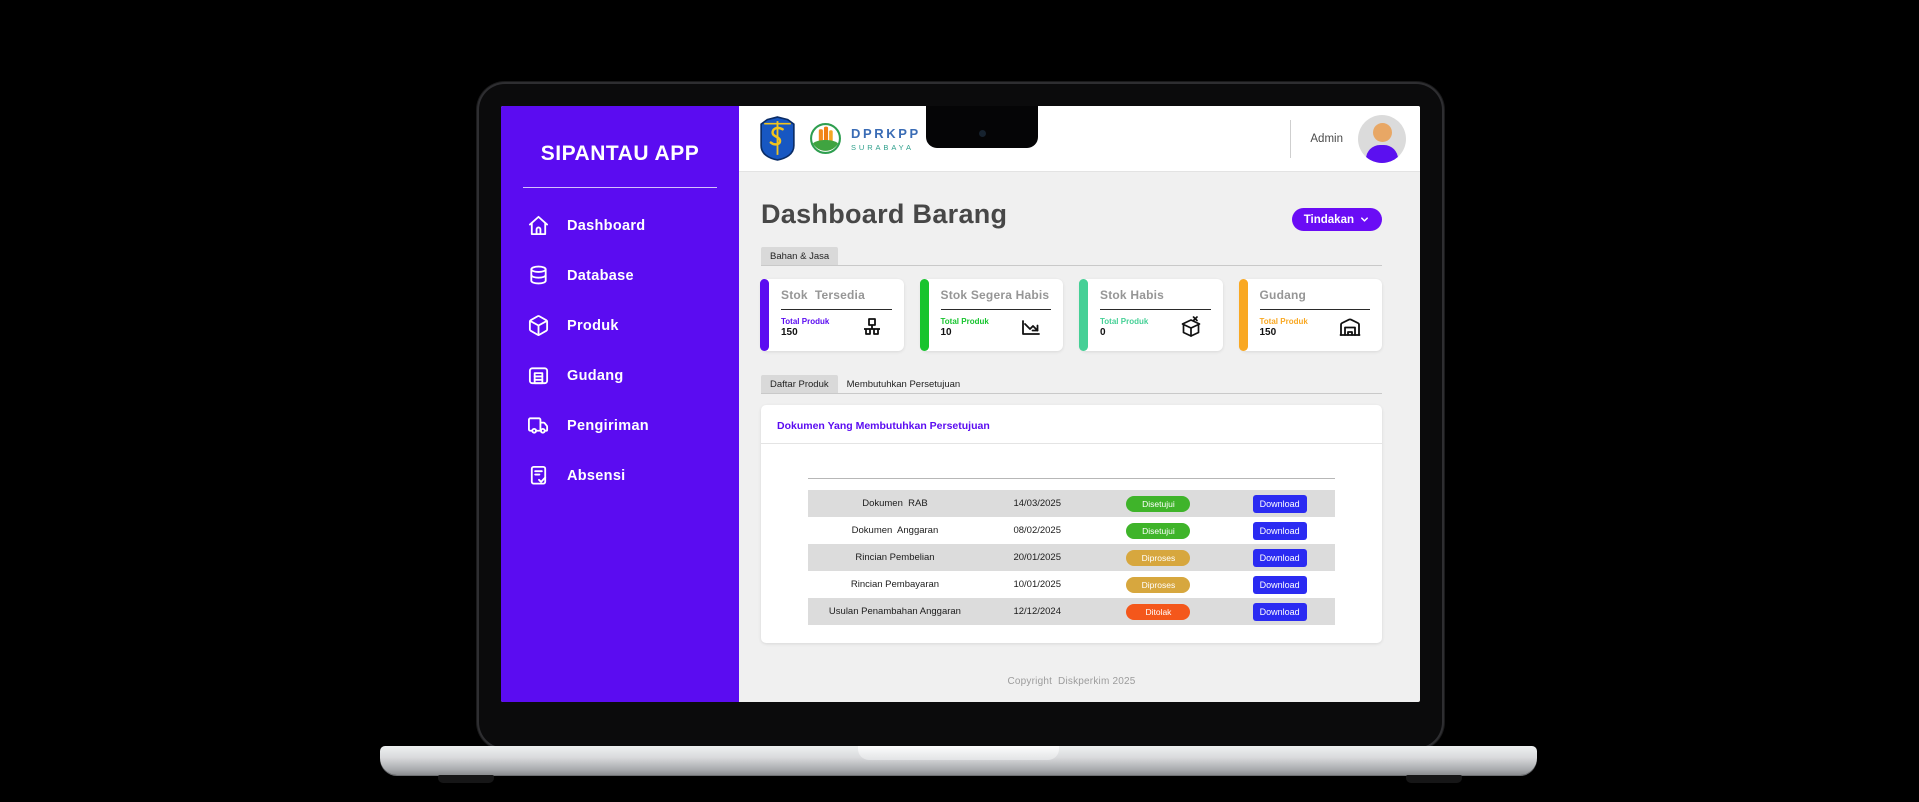 This screenshot has height=802, width=1919. I want to click on copyright-text: Copyright Diskperkim 2025, so click(1071, 681).